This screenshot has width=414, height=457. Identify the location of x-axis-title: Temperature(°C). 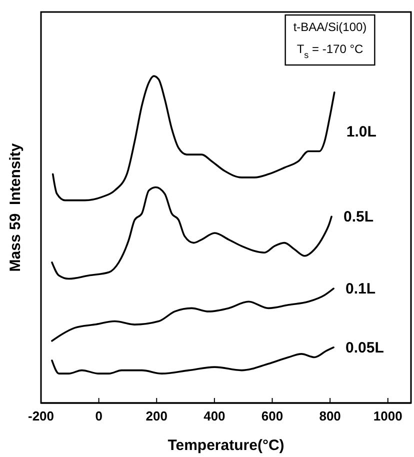
(226, 445).